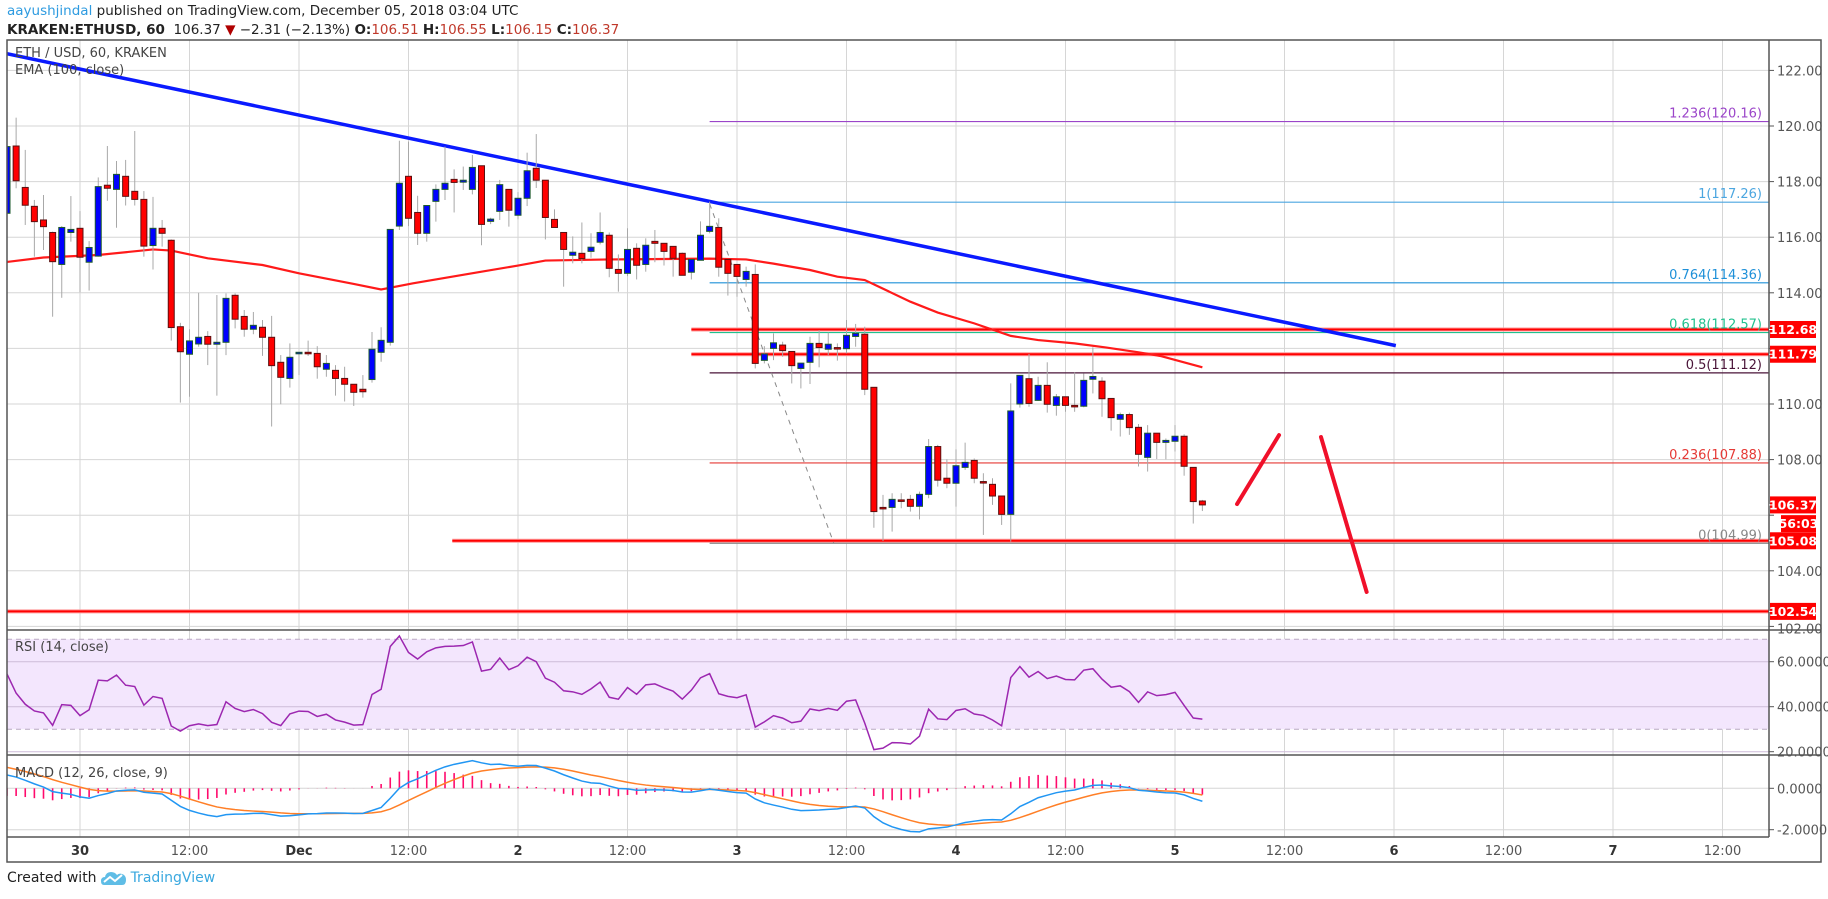 This screenshot has height=899, width=1828. I want to click on last-price: 106.37, so click(197, 30).